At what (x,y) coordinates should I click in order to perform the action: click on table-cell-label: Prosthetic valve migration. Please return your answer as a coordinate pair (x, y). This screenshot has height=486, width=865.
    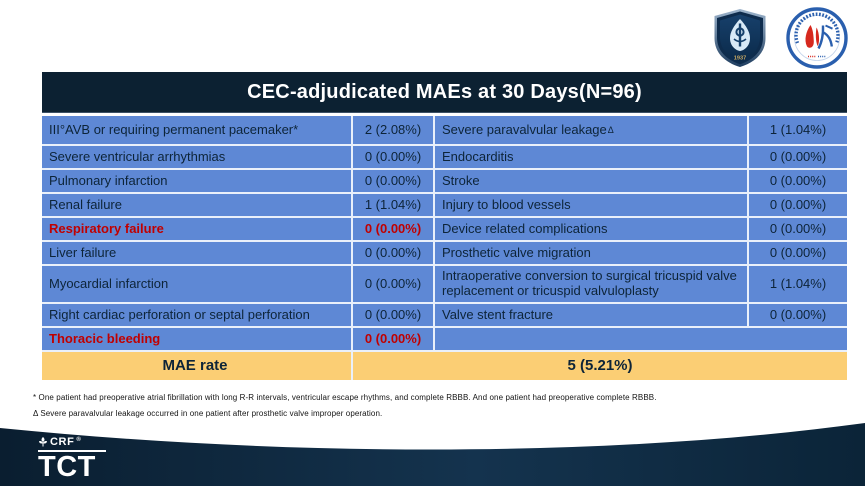
    Looking at the image, I should click on (591, 253).